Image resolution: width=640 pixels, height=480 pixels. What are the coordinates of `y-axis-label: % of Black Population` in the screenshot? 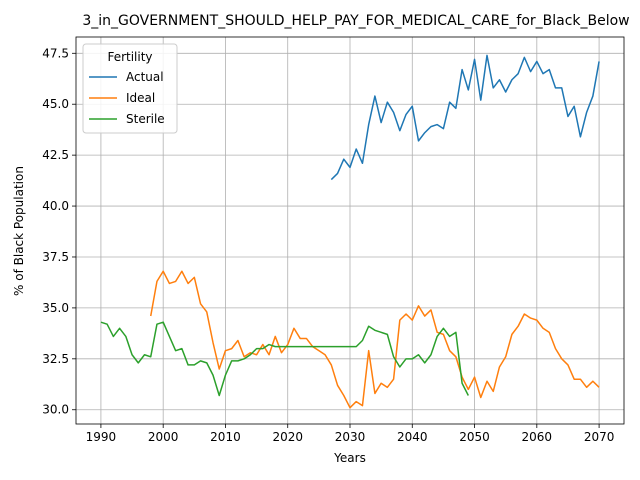 It's located at (19, 231).